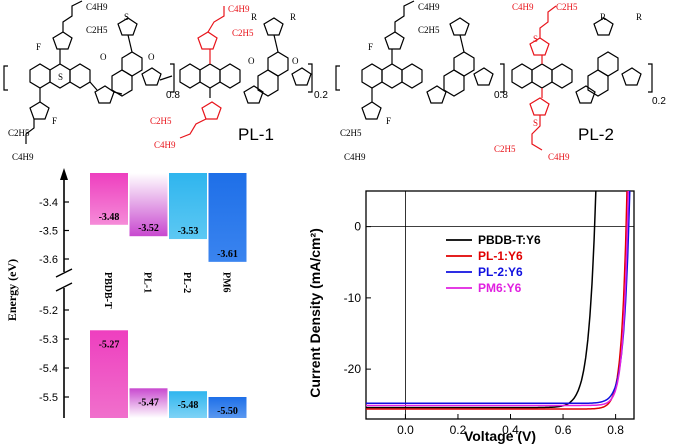  Describe the element at coordinates (48, 203) in the screenshot. I see `energy-tick-label: -3.4` at that location.